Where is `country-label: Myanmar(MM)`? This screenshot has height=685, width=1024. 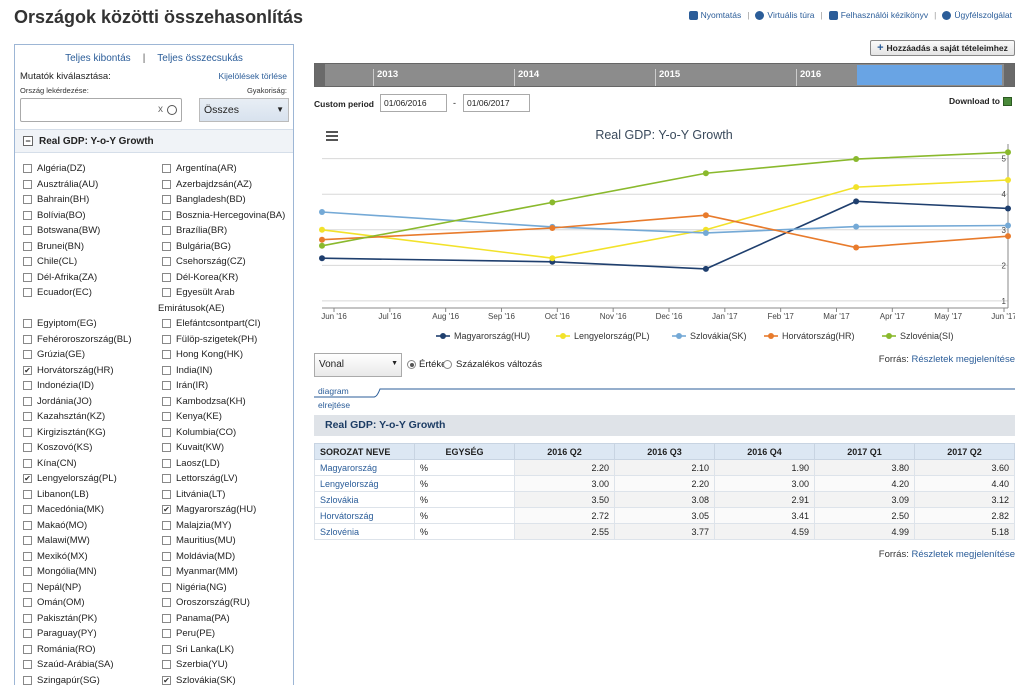
country-label: Myanmar(MM) is located at coordinates (207, 571).